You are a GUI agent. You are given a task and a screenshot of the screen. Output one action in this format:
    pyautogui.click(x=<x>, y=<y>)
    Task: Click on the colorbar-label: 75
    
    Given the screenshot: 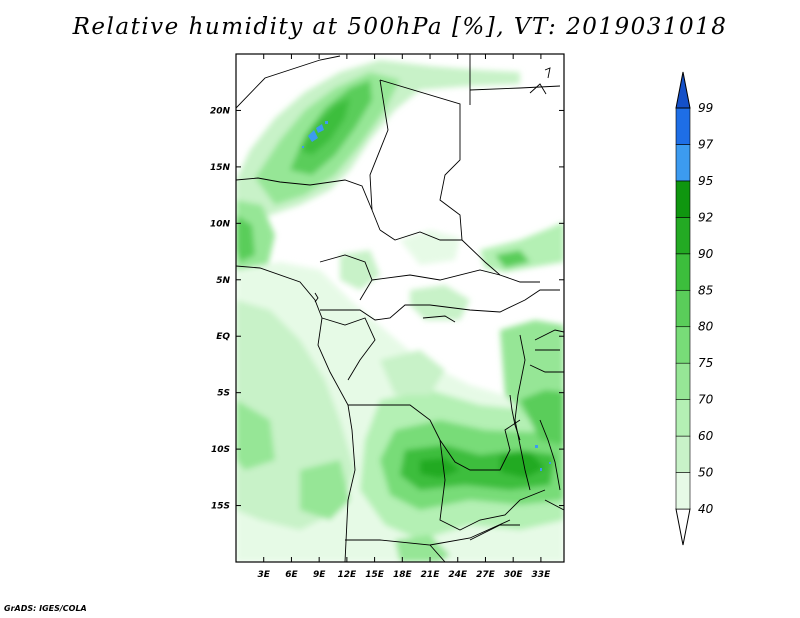 What is the action you would take?
    pyautogui.click(x=705, y=363)
    